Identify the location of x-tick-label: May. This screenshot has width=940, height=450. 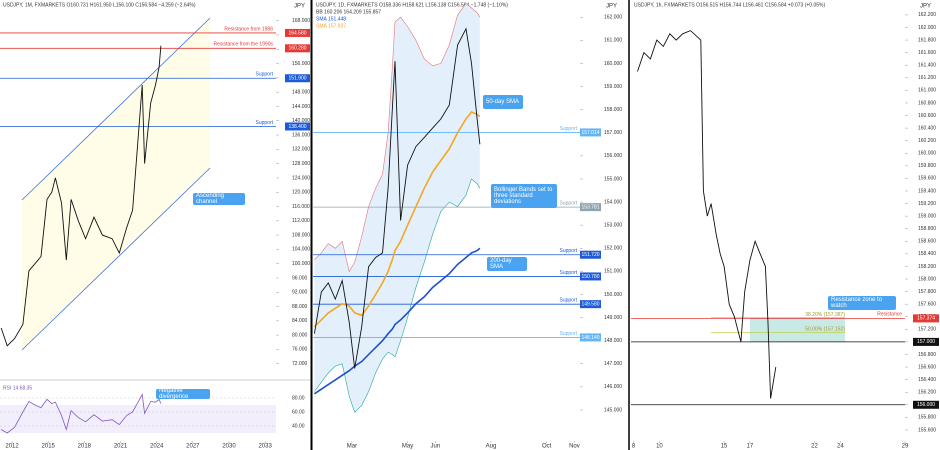
(407, 447).